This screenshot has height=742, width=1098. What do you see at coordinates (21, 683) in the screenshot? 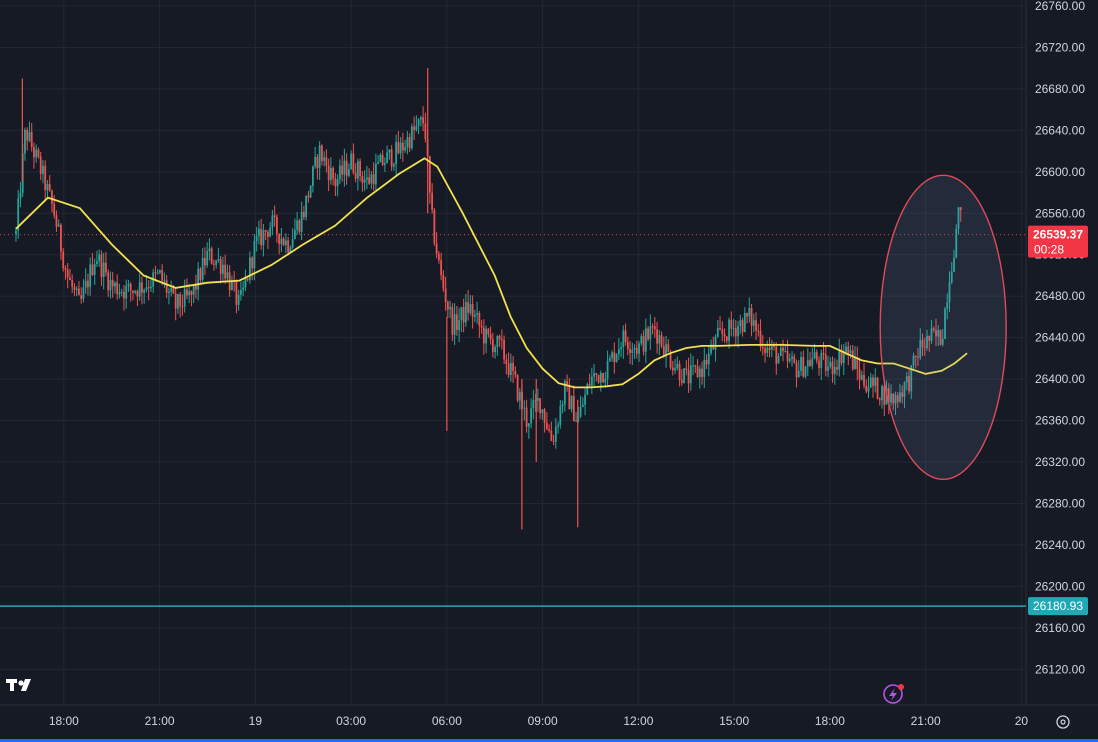
I see `logo-dot` at bounding box center [21, 683].